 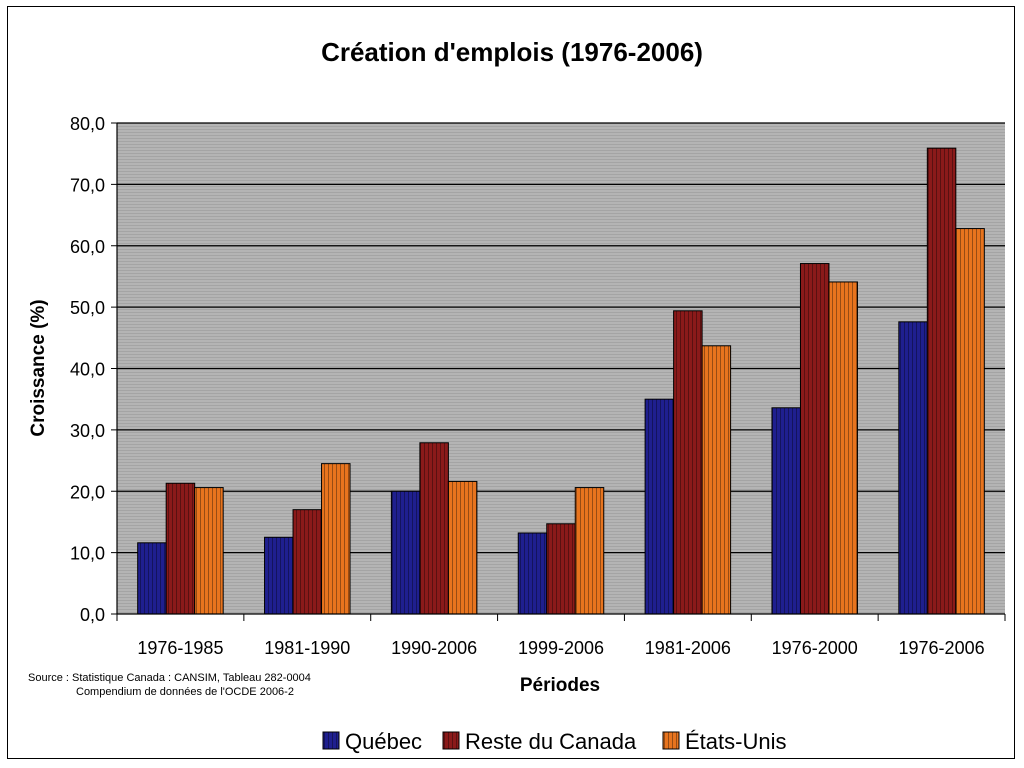 What do you see at coordinates (942, 648) in the screenshot?
I see `x-tick-label: 1976-2006` at bounding box center [942, 648].